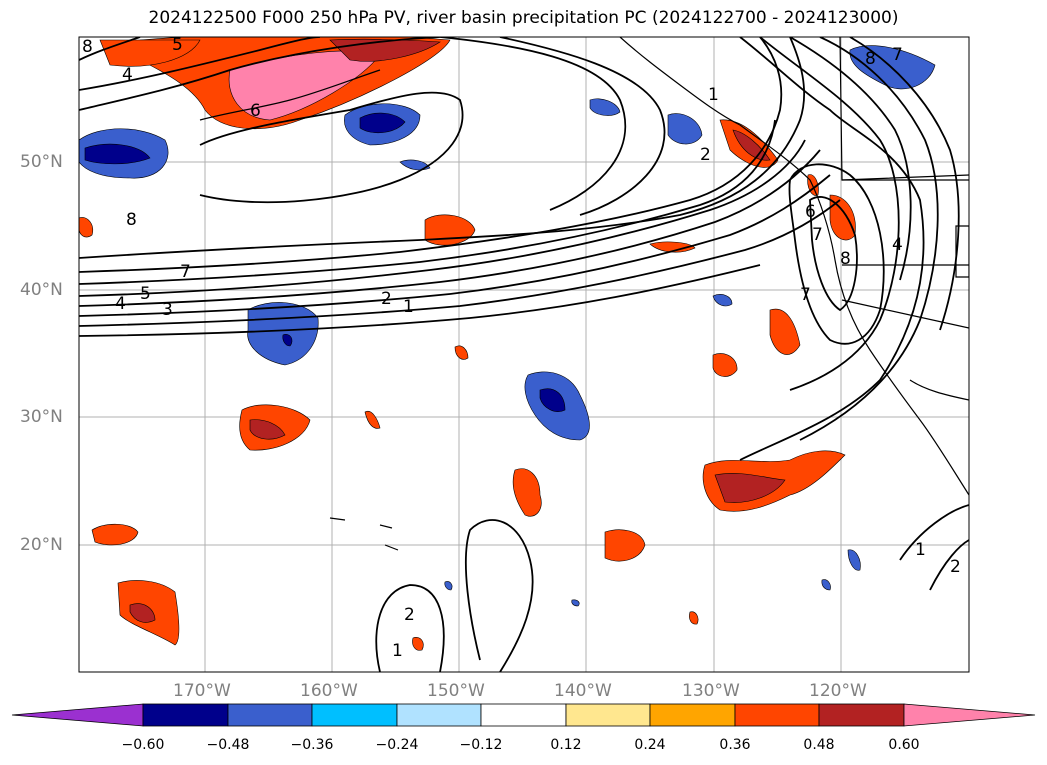 This screenshot has height=765, width=1047. I want to click on lat-label-40n: 40°N, so click(41, 290).